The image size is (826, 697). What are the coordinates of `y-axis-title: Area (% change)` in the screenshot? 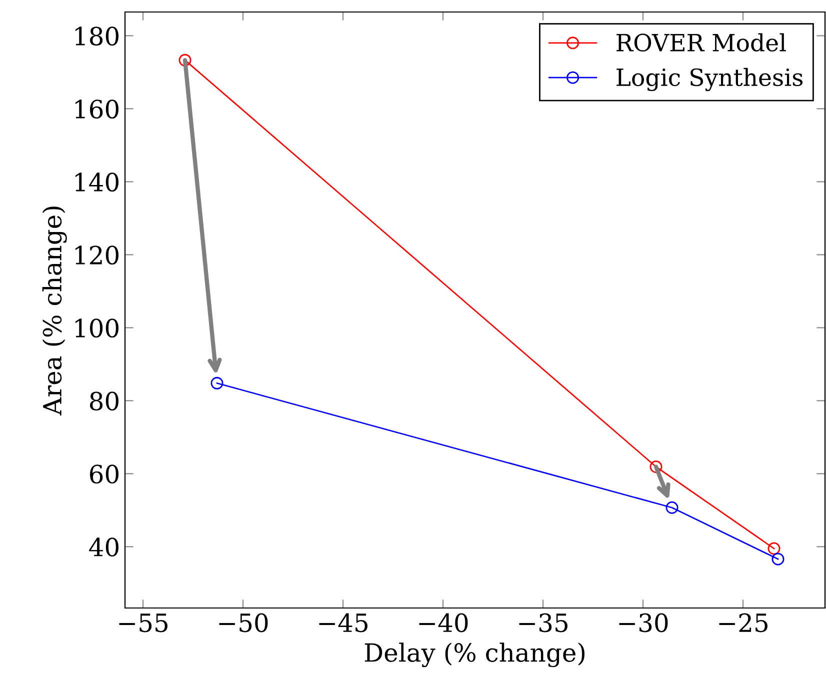 It's located at (54, 311).